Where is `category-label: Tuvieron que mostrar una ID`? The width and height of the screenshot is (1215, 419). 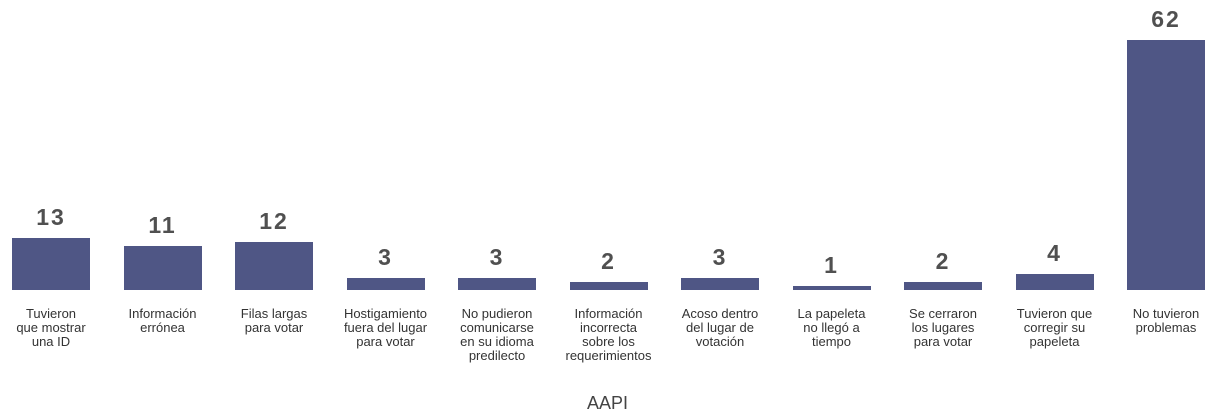 category-label: Tuvieron que mostrar una ID is located at coordinates (51, 327).